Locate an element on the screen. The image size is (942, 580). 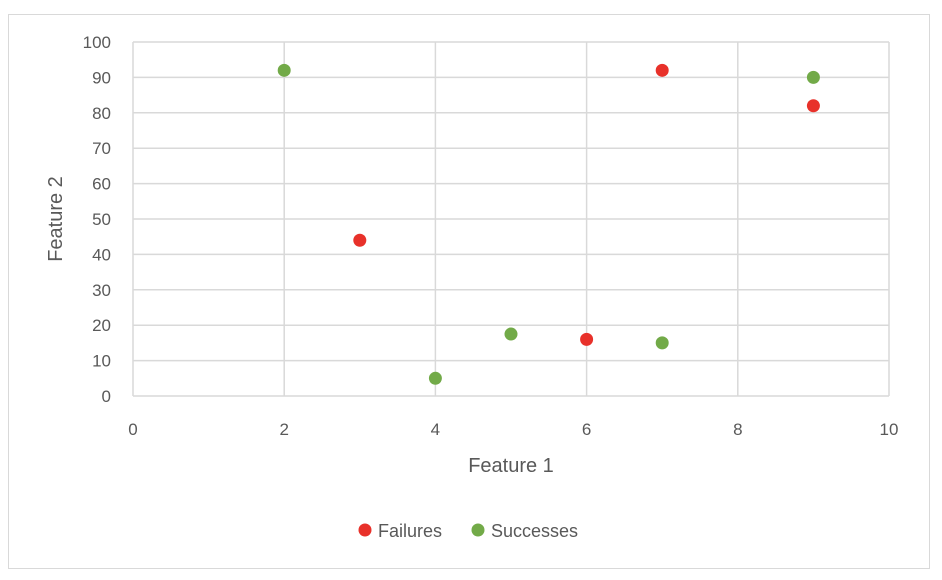
x-tick-label: 0 is located at coordinates (132, 429).